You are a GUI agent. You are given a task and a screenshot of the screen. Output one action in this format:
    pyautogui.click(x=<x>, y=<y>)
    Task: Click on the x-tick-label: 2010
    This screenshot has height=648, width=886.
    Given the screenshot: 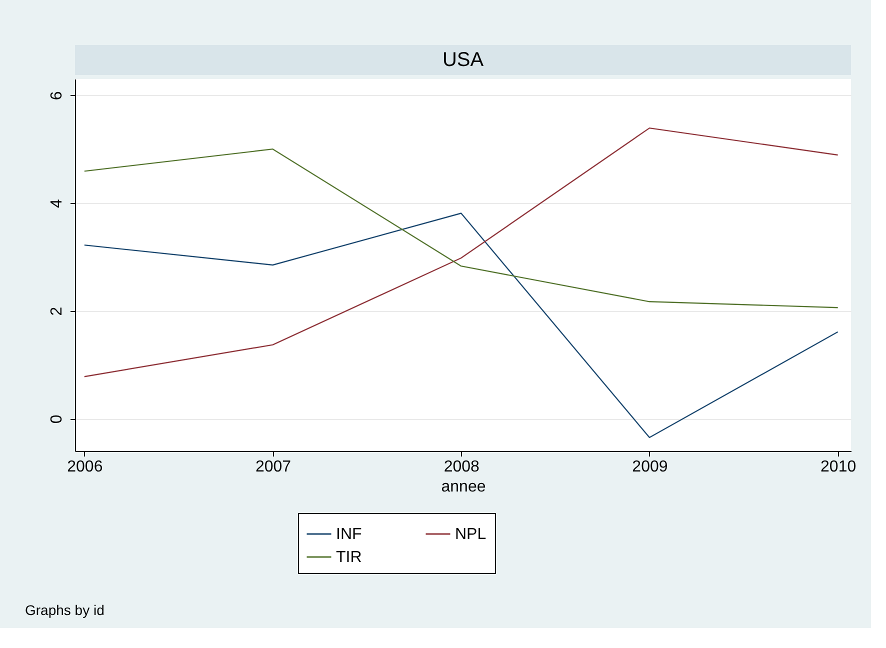 What is the action you would take?
    pyautogui.click(x=838, y=467)
    